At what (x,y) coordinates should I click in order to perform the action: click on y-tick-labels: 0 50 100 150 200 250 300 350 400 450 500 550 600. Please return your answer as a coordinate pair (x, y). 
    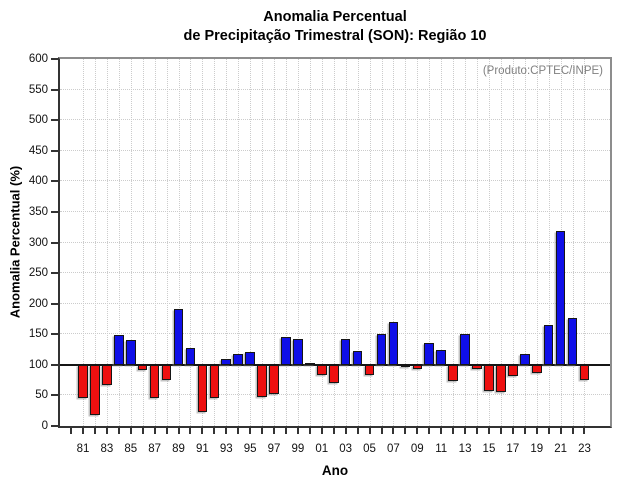
    Looking at the image, I should click on (24, 242).